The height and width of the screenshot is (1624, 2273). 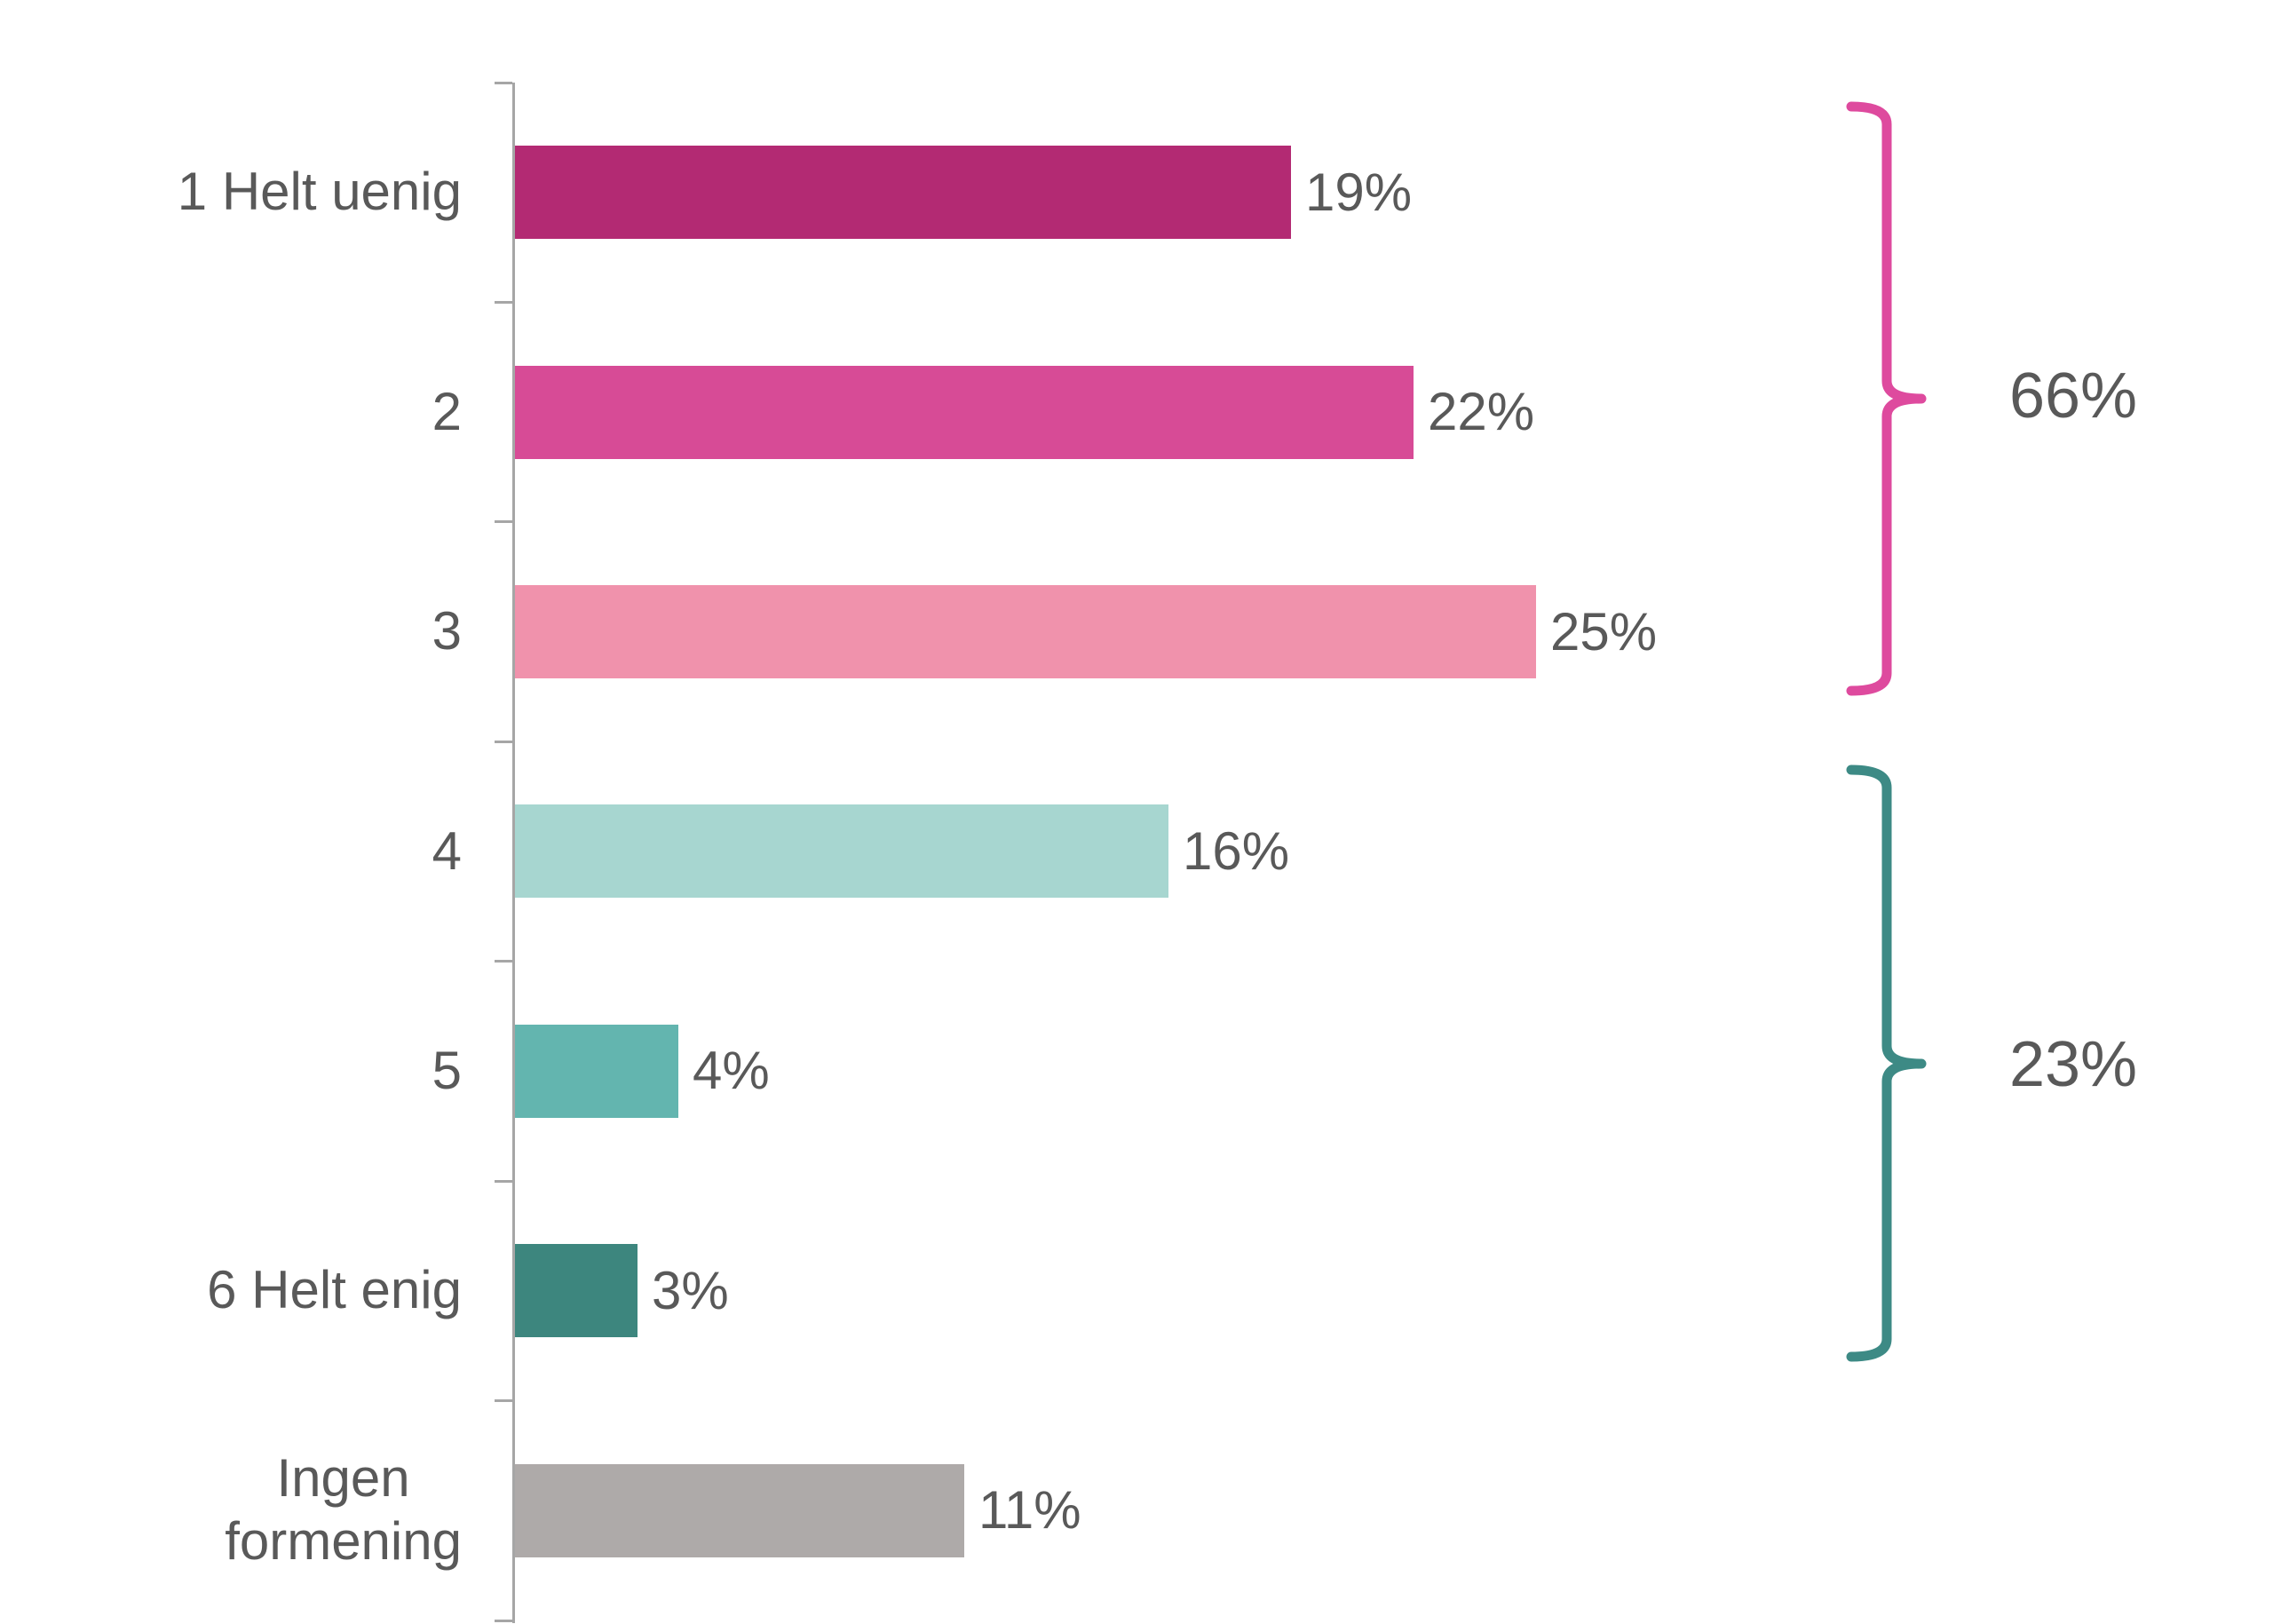 I want to click on category-label-text: Ingen formening, so click(x=343, y=1510).